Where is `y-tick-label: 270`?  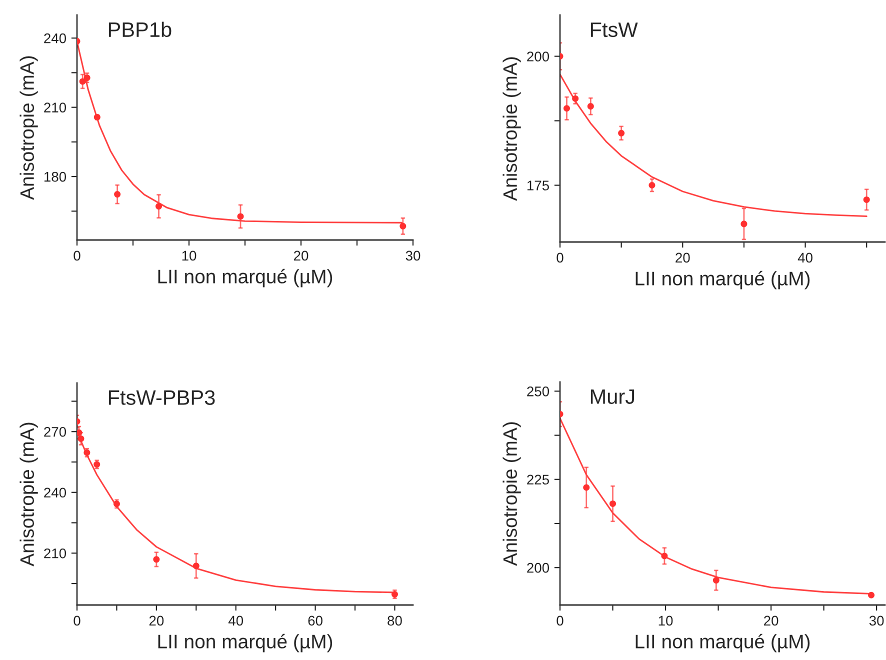 y-tick-label: 270 is located at coordinates (55, 431).